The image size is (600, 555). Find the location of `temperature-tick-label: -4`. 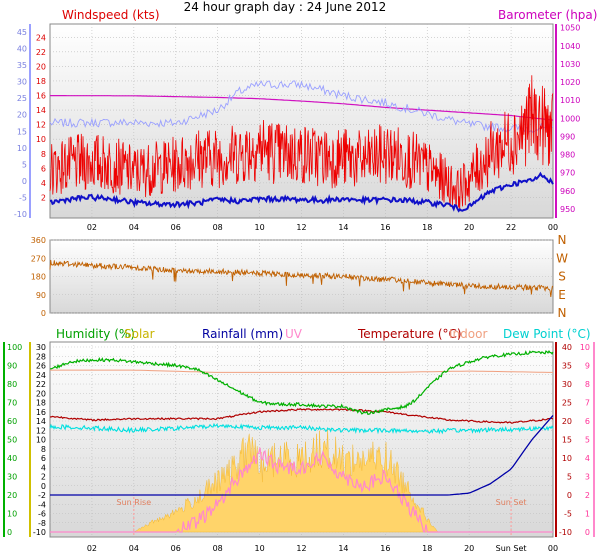

temperature-tick-label: -4 is located at coordinates (42, 504).